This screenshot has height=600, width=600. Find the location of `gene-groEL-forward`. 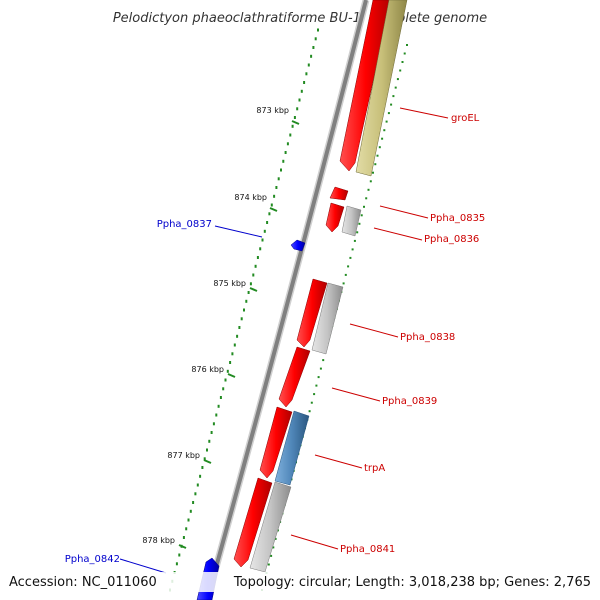

gene-groEL-forward is located at coordinates (365, 86).